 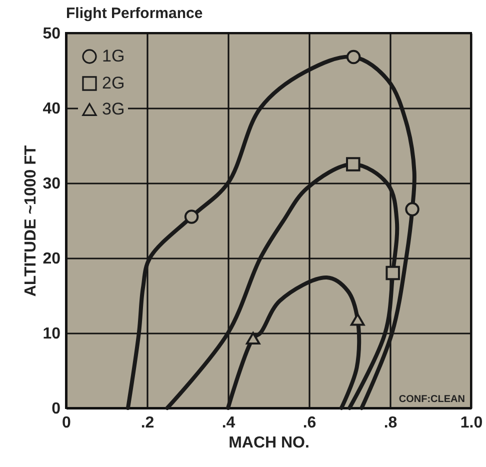 I want to click on x-tick-label: .4, so click(x=229, y=423).